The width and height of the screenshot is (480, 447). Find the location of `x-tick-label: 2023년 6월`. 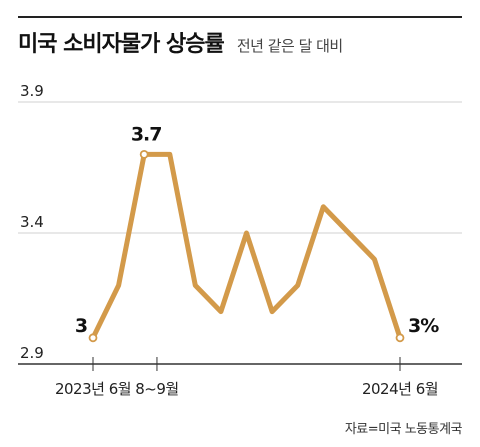

x-tick-label: 2023년 6월 is located at coordinates (93, 389).